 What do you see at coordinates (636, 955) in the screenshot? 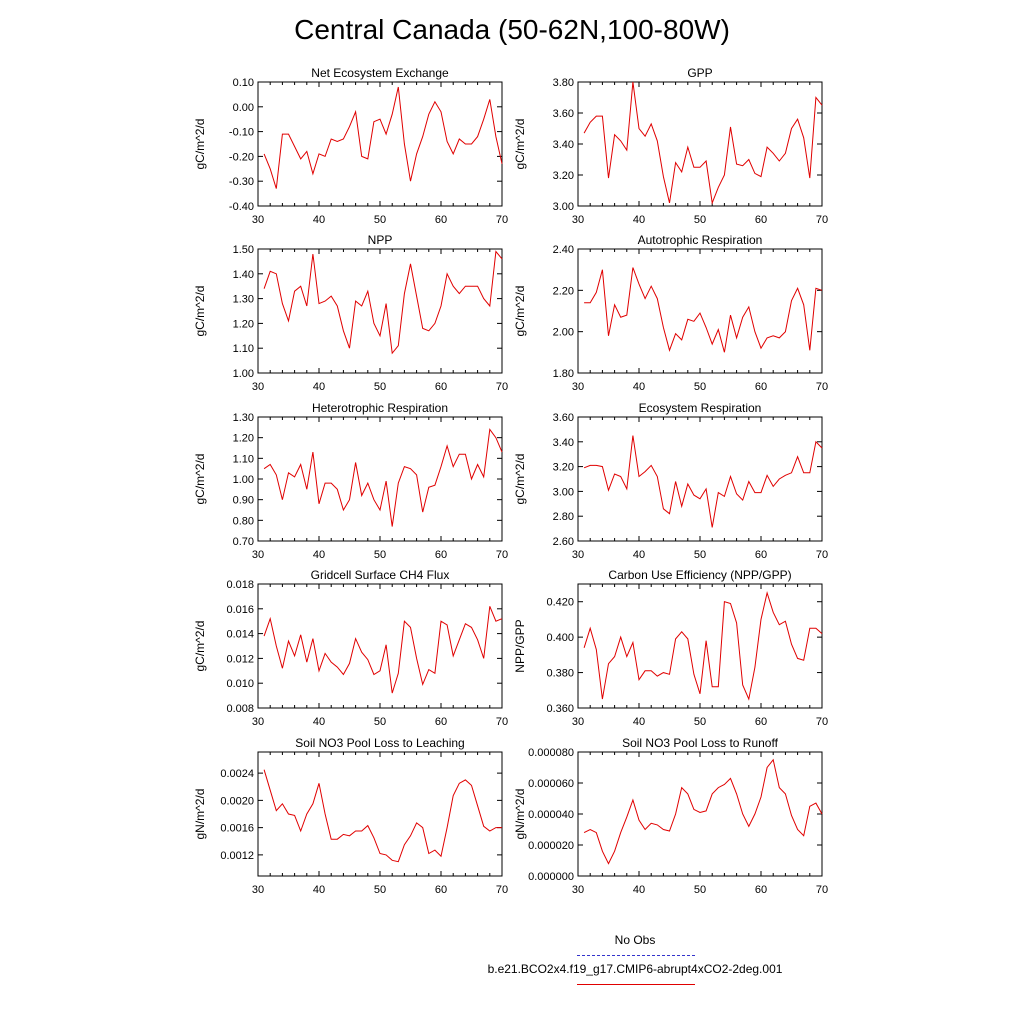
I see `legend-obs-swatch` at bounding box center [636, 955].